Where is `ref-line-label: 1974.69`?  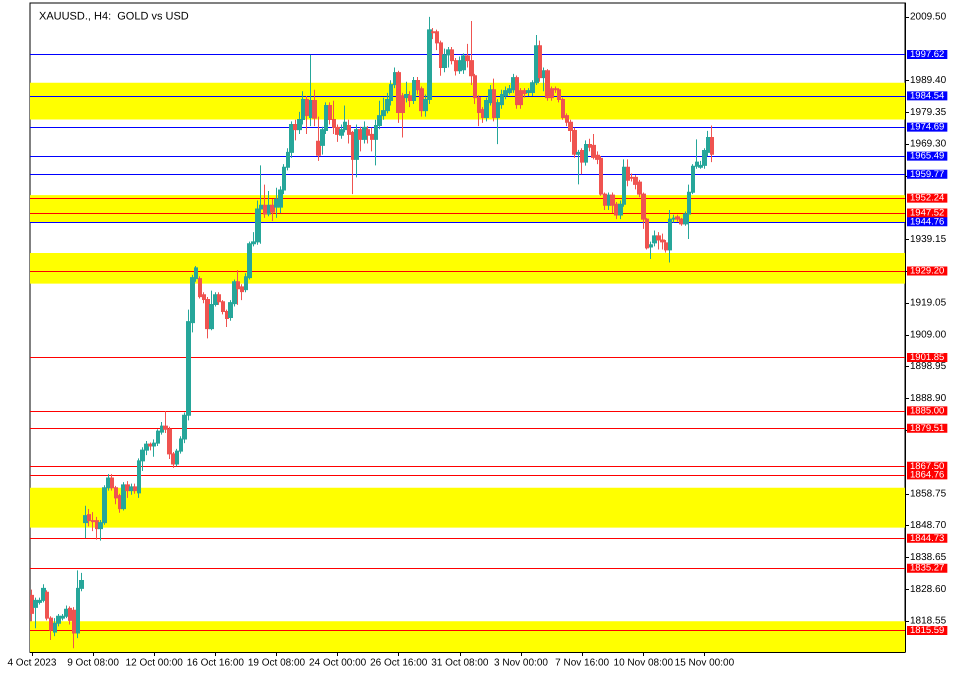 ref-line-label: 1974.69 is located at coordinates (927, 127).